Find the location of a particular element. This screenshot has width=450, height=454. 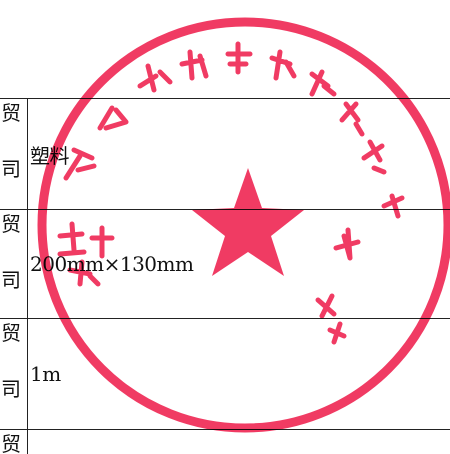

row-value: 1m is located at coordinates (45, 374).